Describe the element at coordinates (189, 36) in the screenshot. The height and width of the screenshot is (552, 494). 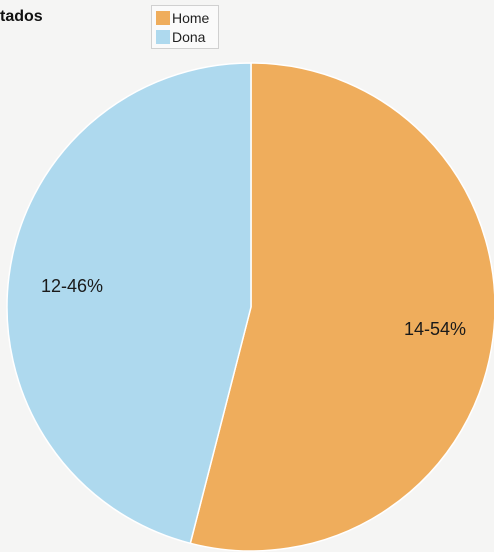
I see `legend-label-dona: Dona` at that location.